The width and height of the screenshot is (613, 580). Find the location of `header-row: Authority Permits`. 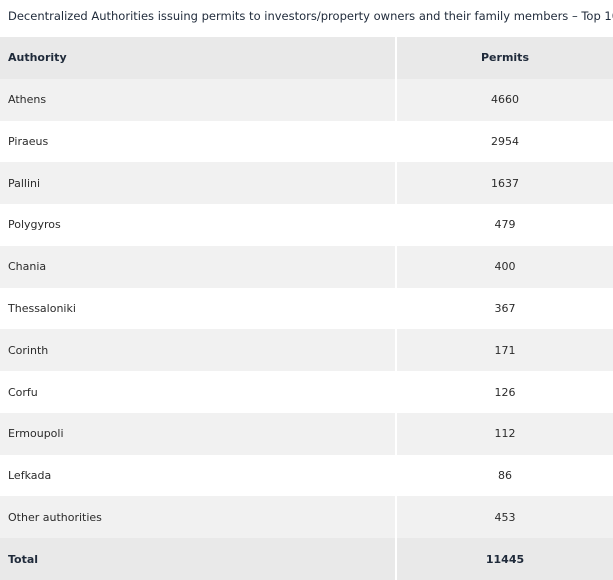

header-row: Authority Permits is located at coordinates (306, 58).